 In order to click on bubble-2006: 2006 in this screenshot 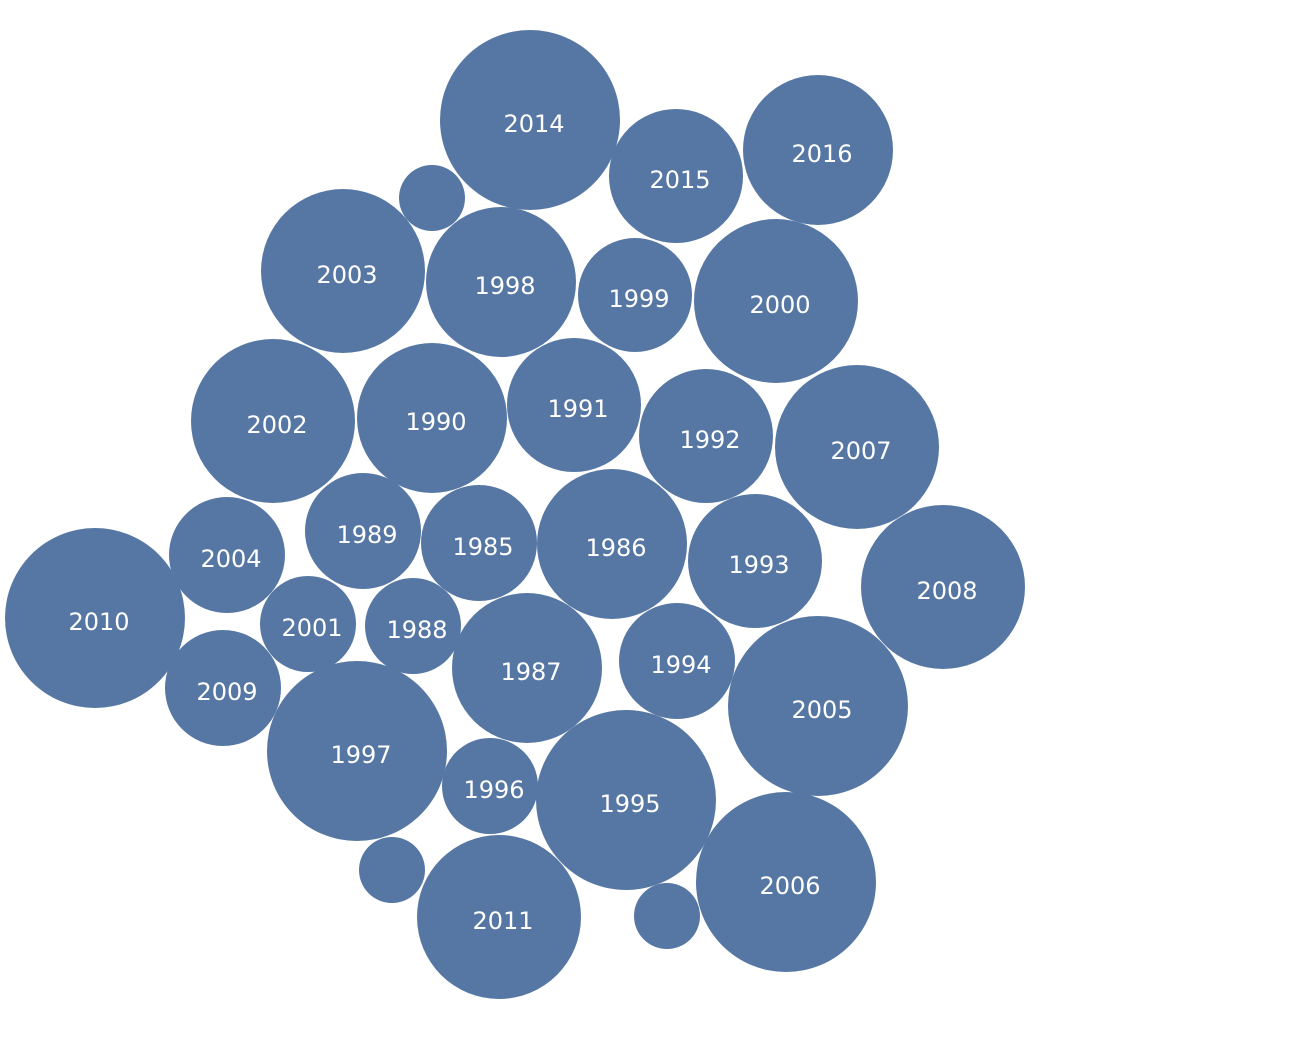, I will do `click(786, 882)`.